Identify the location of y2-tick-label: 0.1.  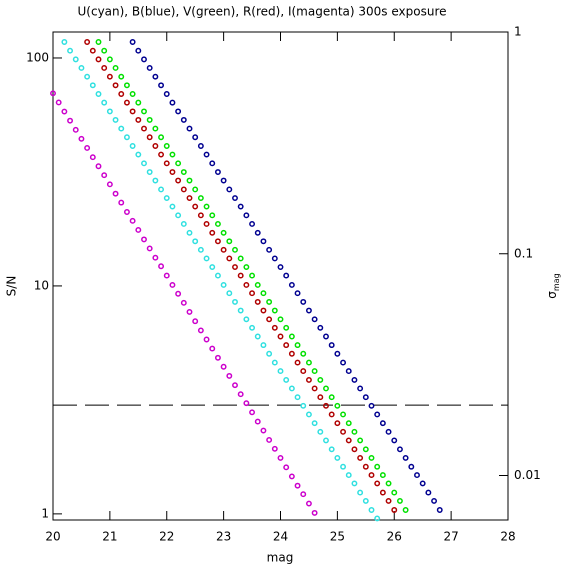
(523, 253).